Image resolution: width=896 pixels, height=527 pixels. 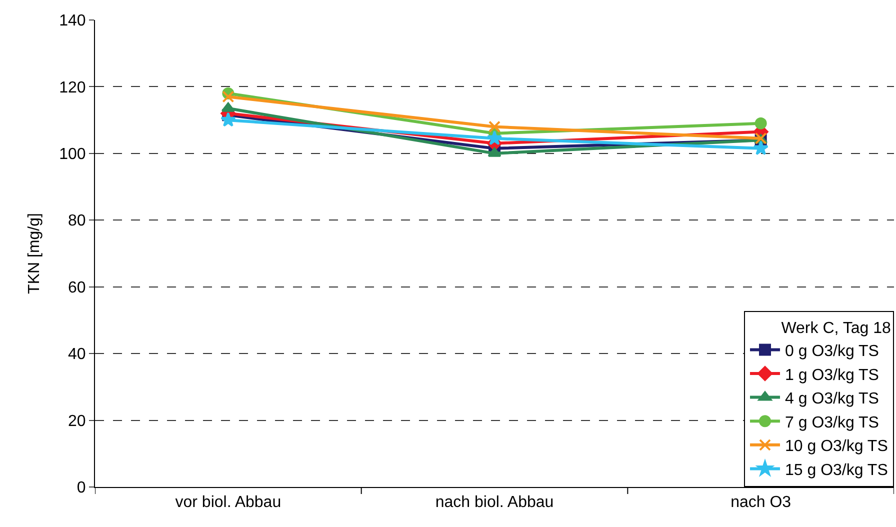 I want to click on legend-label: 15 g O3/kg TS, so click(x=836, y=470).